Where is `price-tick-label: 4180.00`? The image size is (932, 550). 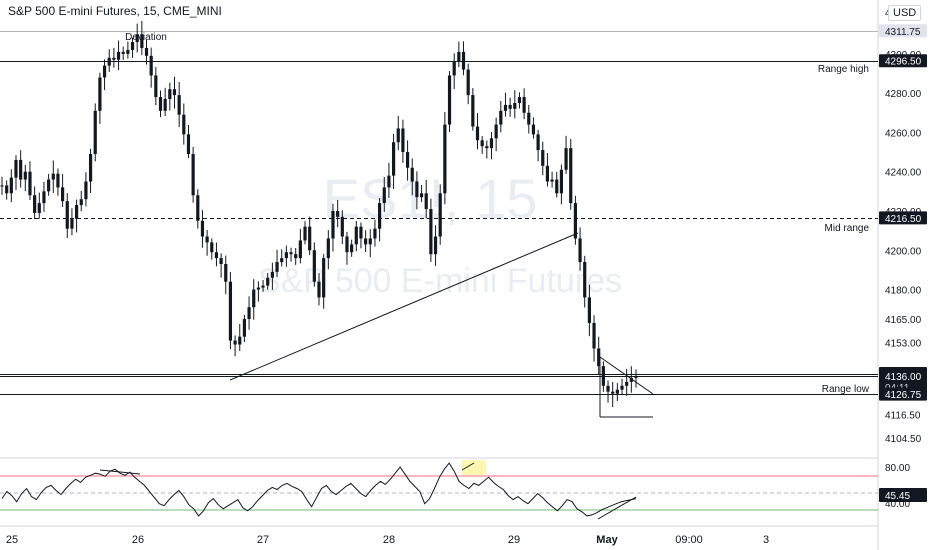 price-tick-label: 4180.00 is located at coordinates (903, 291).